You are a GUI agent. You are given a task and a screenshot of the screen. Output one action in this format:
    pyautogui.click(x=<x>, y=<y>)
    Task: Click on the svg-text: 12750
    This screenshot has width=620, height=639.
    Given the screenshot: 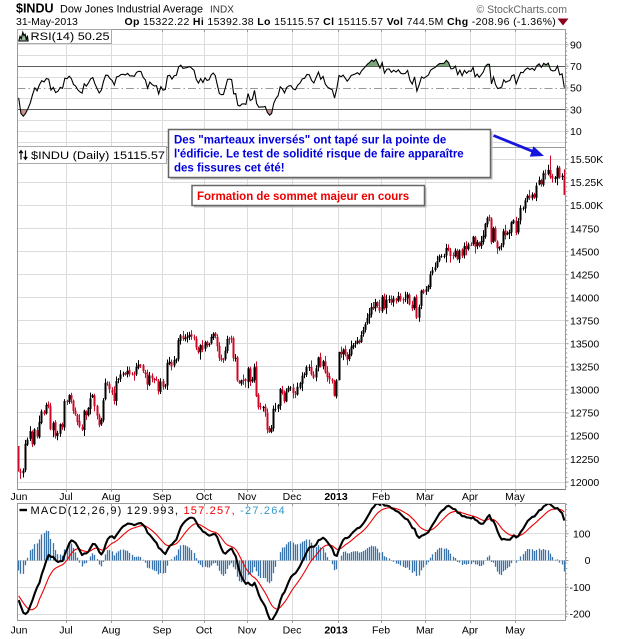 What is the action you would take?
    pyautogui.click(x=584, y=414)
    